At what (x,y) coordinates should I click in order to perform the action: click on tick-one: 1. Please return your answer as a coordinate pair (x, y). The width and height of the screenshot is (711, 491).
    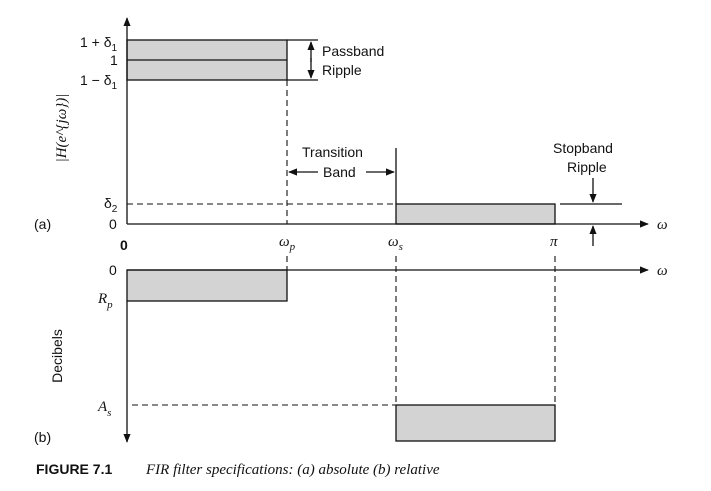
    Looking at the image, I should click on (114, 60).